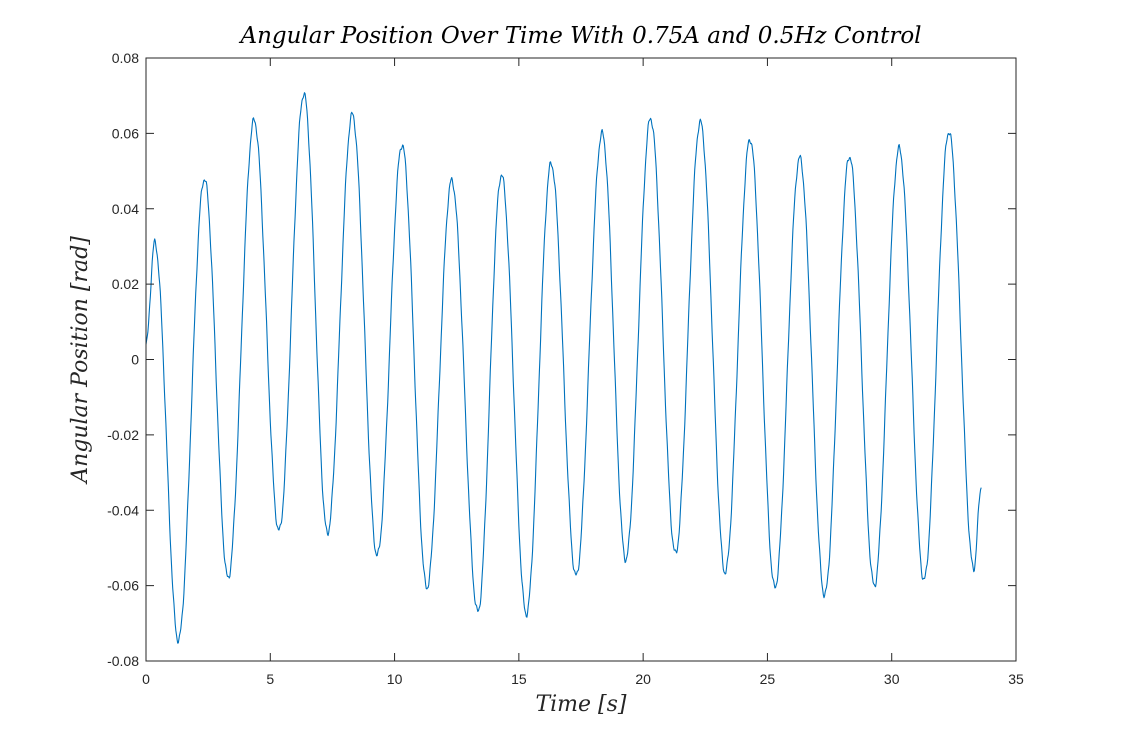 This screenshot has height=743, width=1123. I want to click on y-tick-label: 0, so click(135, 360).